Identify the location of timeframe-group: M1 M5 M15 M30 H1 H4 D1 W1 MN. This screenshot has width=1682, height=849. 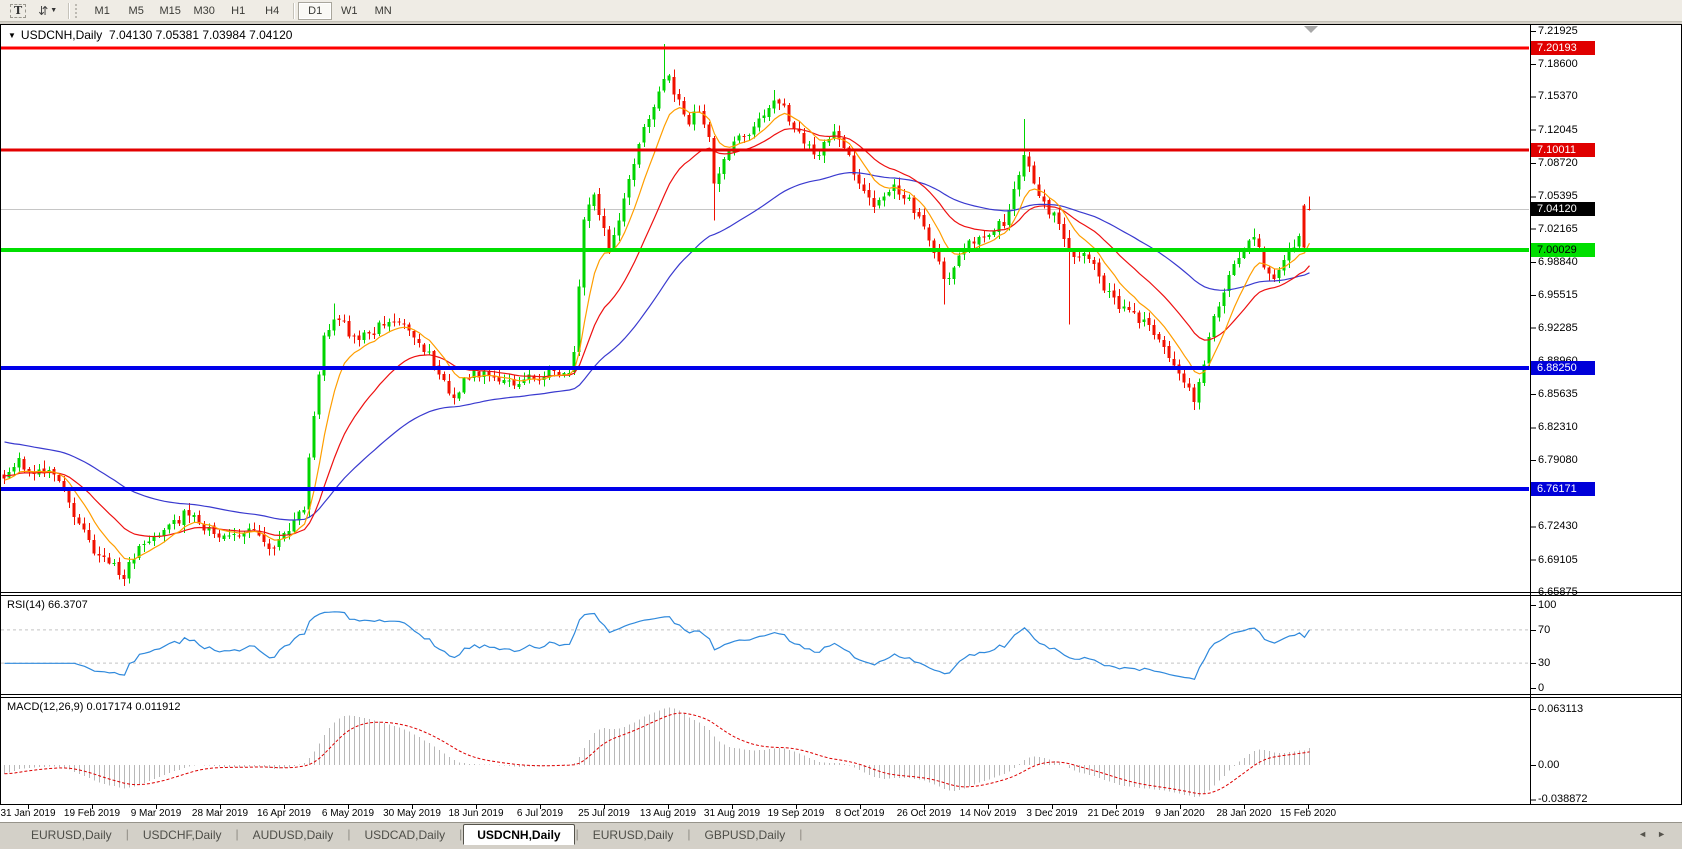
(242, 10).